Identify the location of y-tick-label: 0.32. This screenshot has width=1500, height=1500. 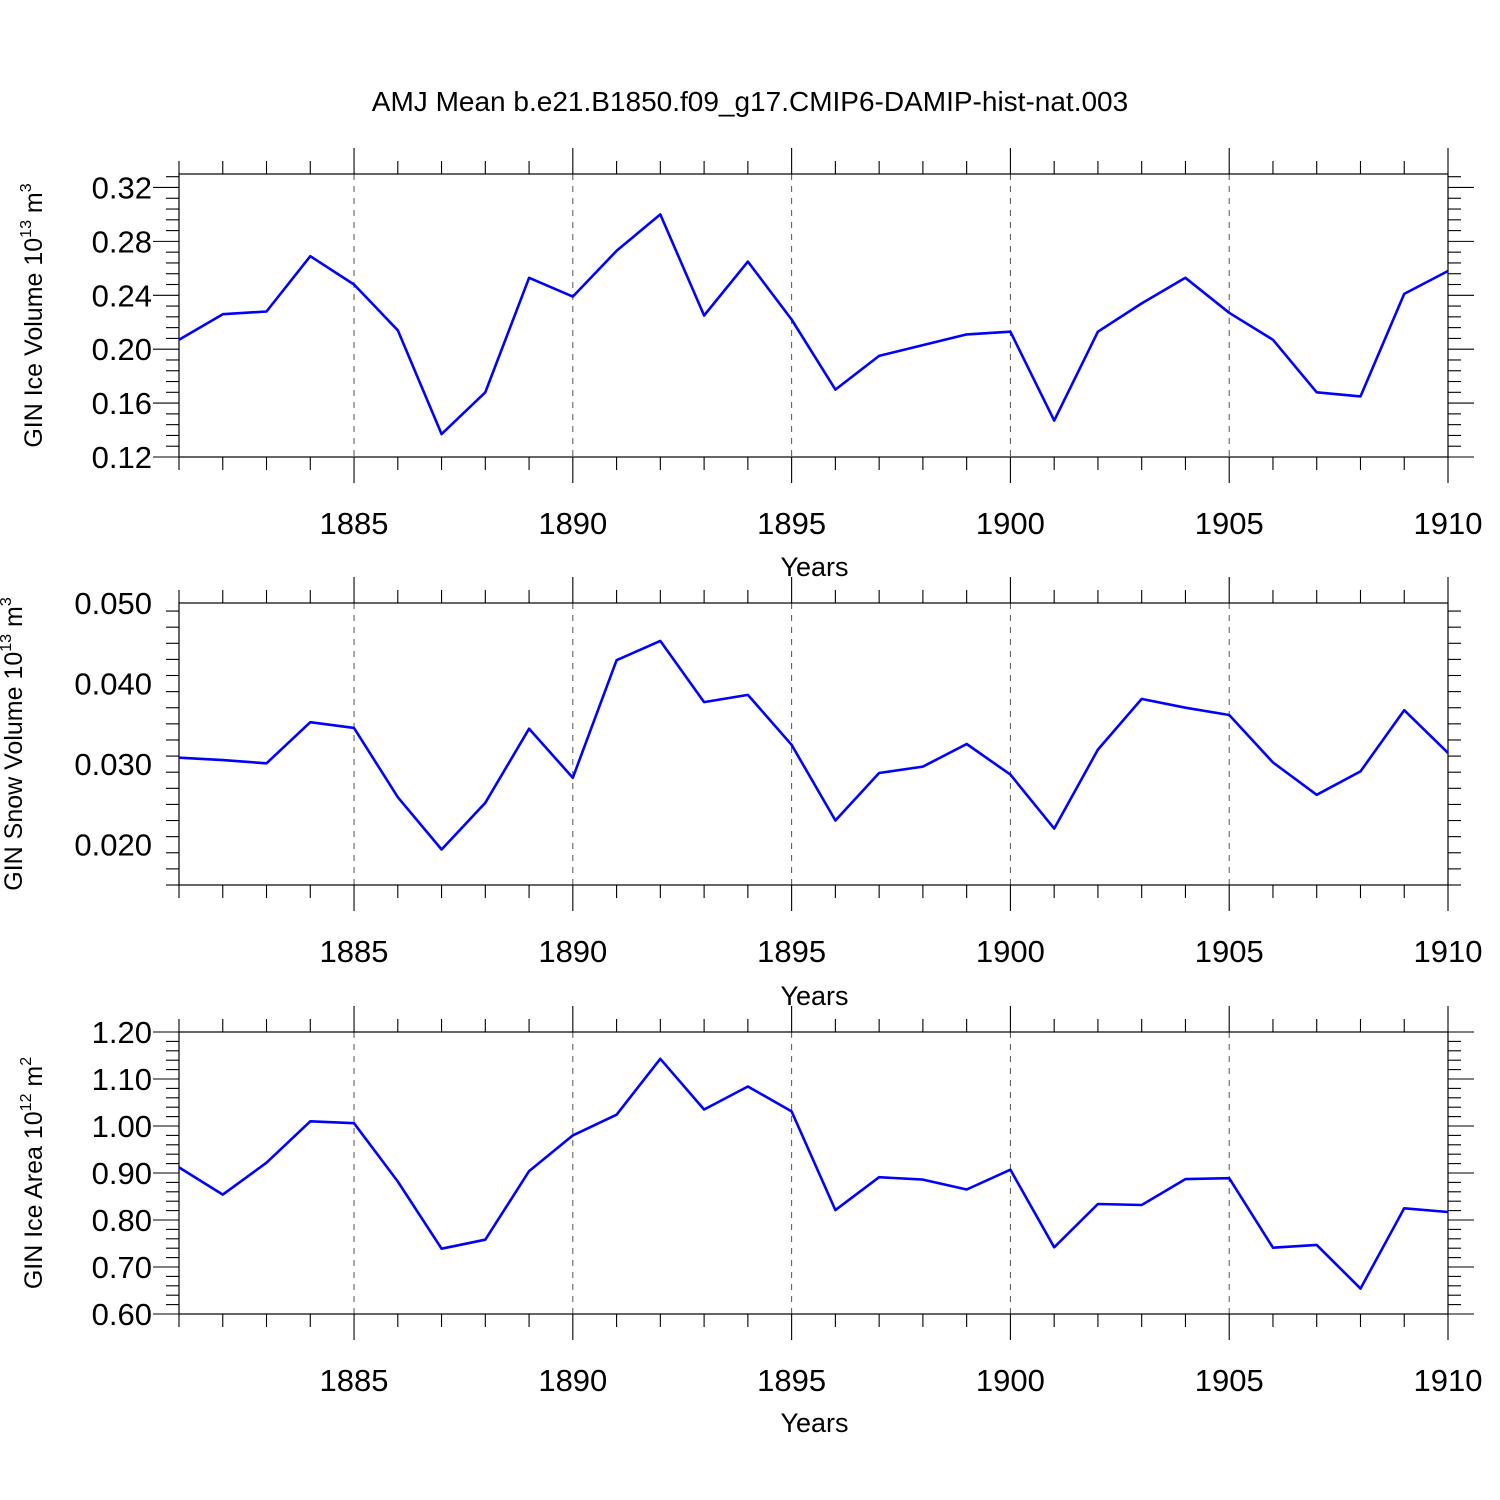
(122, 187).